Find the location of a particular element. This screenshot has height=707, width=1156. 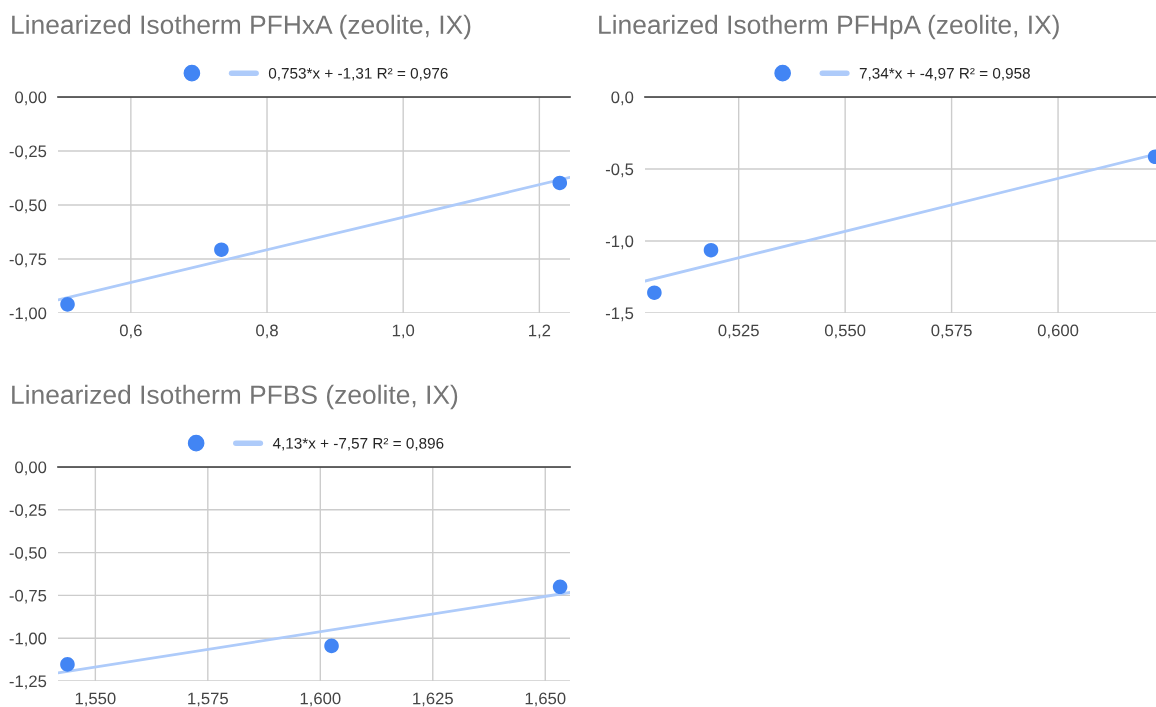

x-tick-label: 1,600 is located at coordinates (320, 699).